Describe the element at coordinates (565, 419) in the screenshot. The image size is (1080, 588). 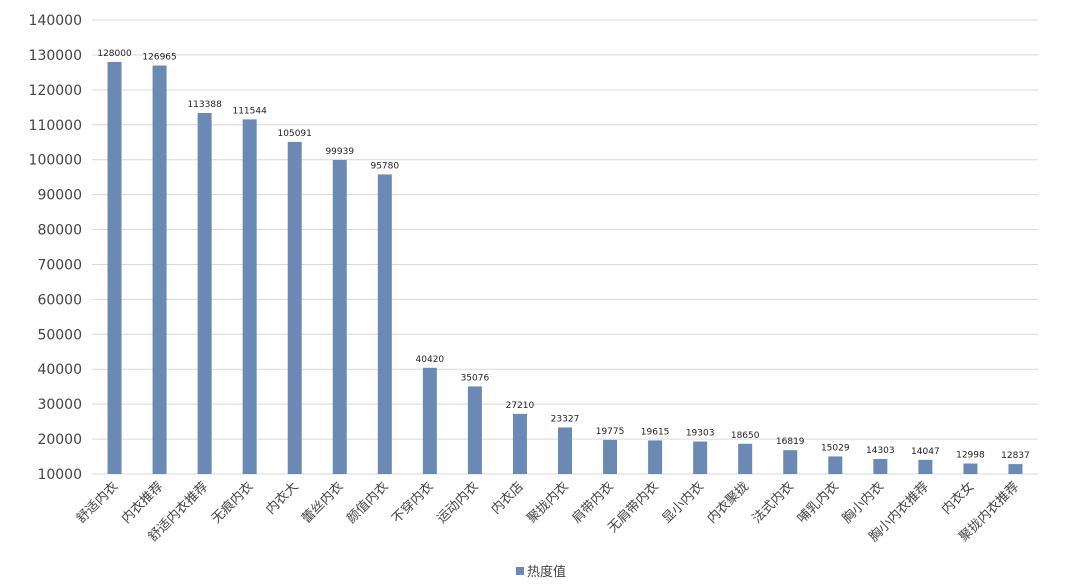
I see `data-label: 23327` at that location.